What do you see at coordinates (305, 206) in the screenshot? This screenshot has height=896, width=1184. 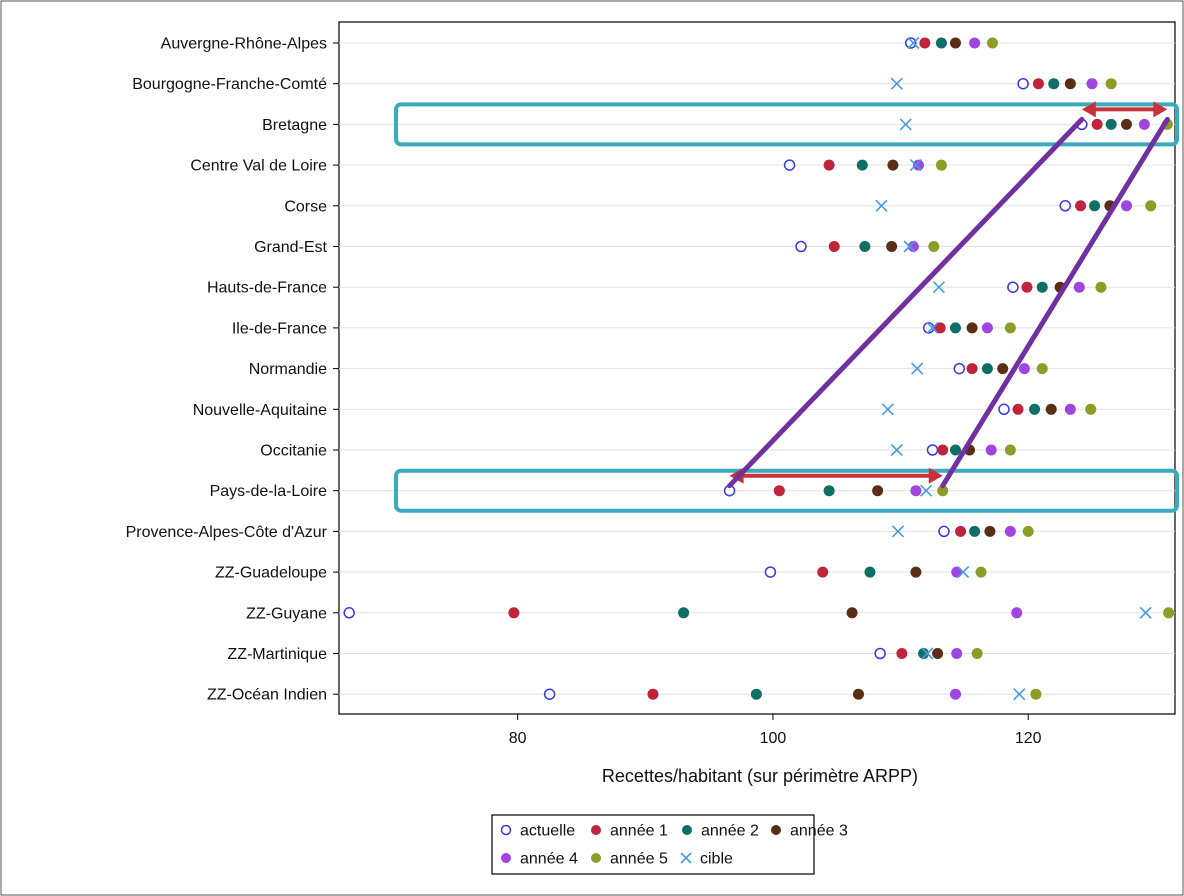 I see `category-label: Corse` at bounding box center [305, 206].